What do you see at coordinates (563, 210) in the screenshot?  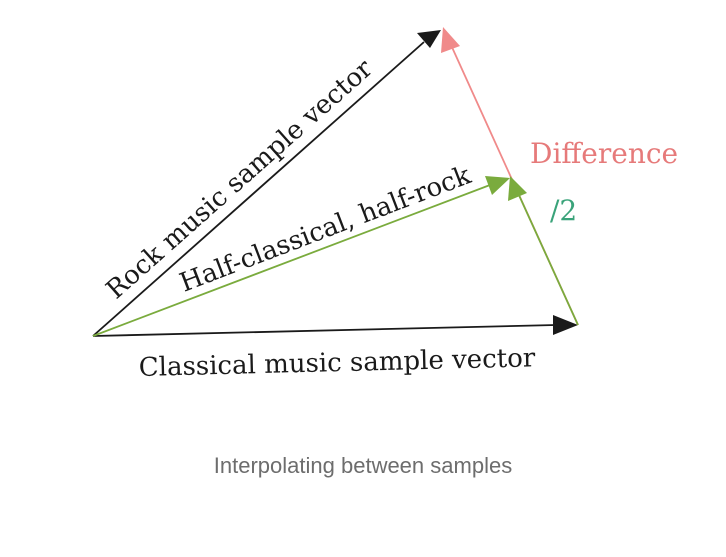 I see `halve-label: /2` at bounding box center [563, 210].